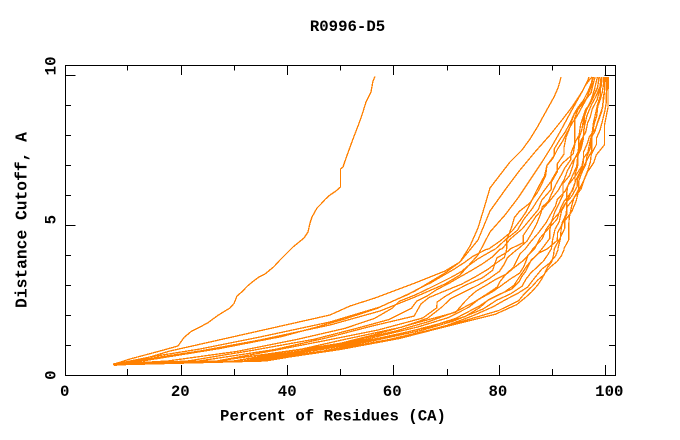 Image resolution: width=680 pixels, height=440 pixels. I want to click on svg-text: Distance Cutoff, A, so click(21, 220).